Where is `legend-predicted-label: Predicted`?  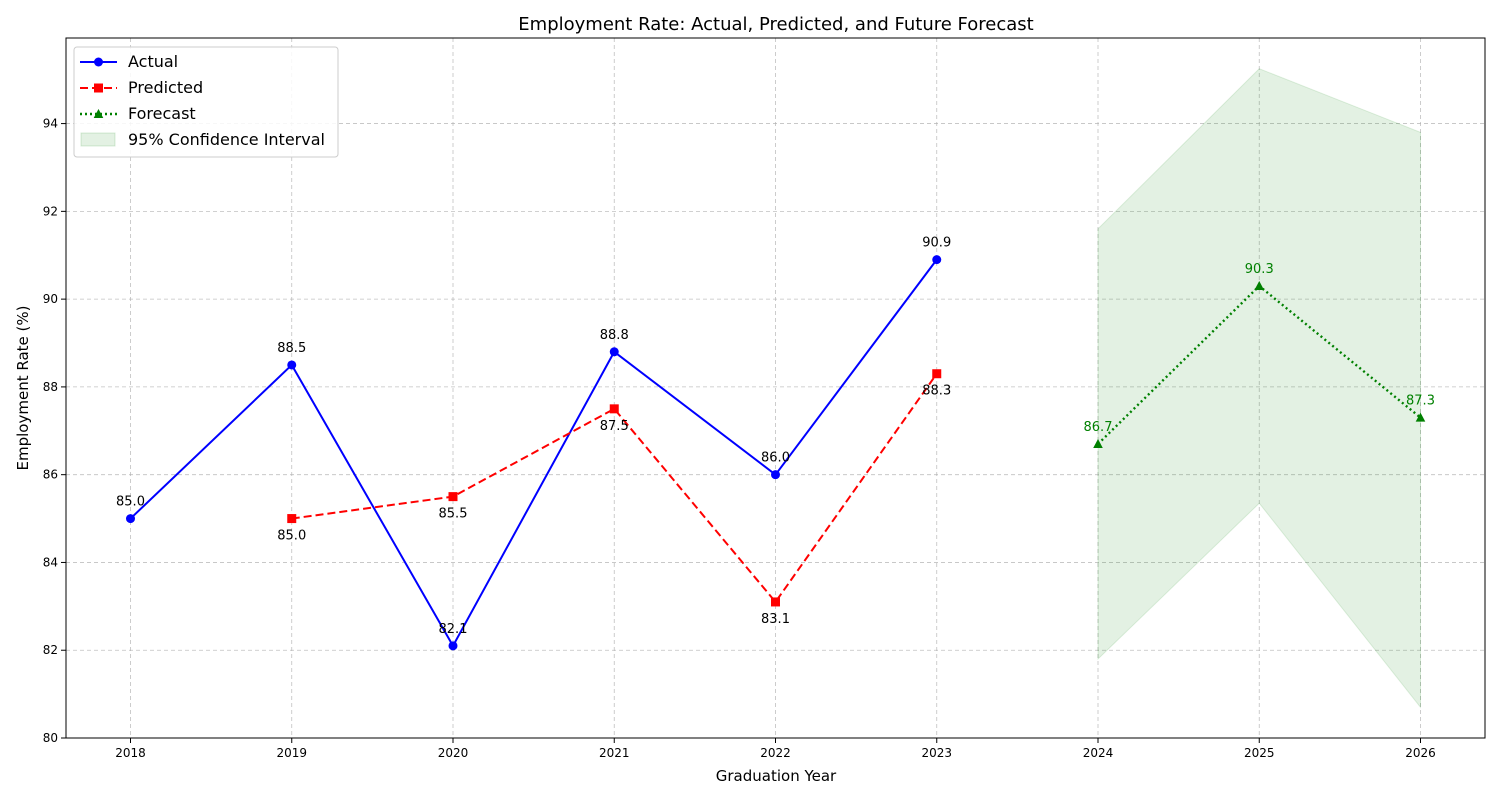 legend-predicted-label: Predicted is located at coordinates (165, 87).